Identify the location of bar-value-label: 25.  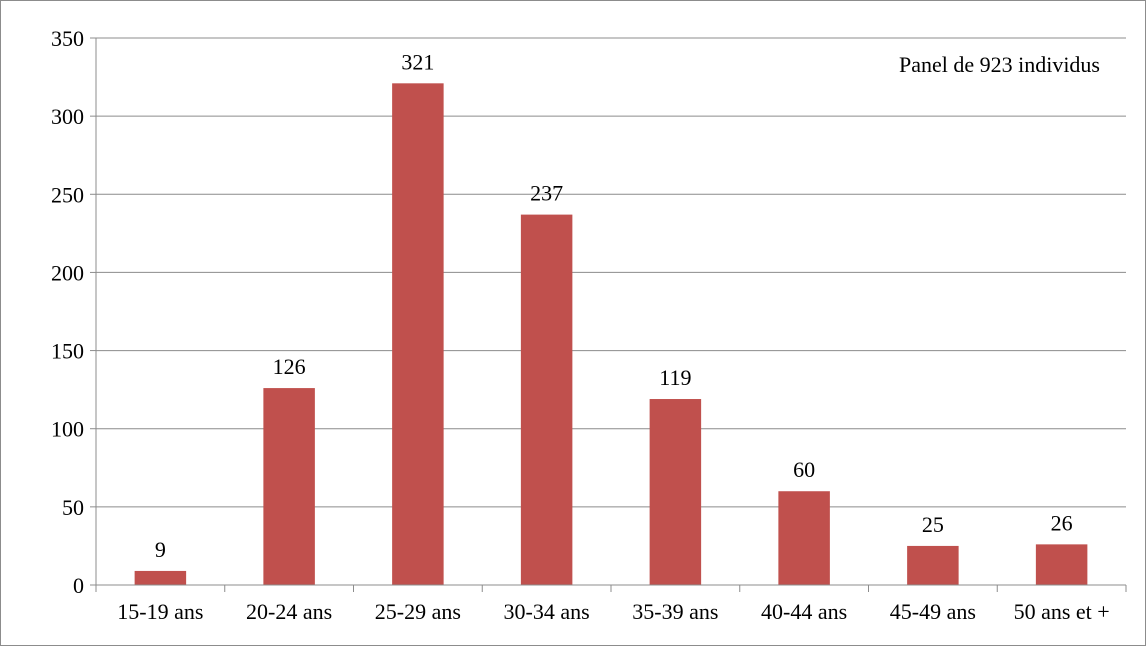
(933, 524).